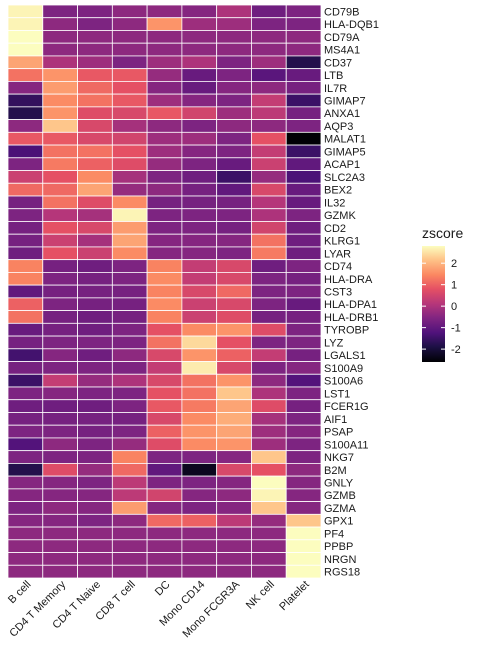 The height and width of the screenshot is (672, 480). What do you see at coordinates (346, 445) in the screenshot?
I see `gene-label: S100A11` at bounding box center [346, 445].